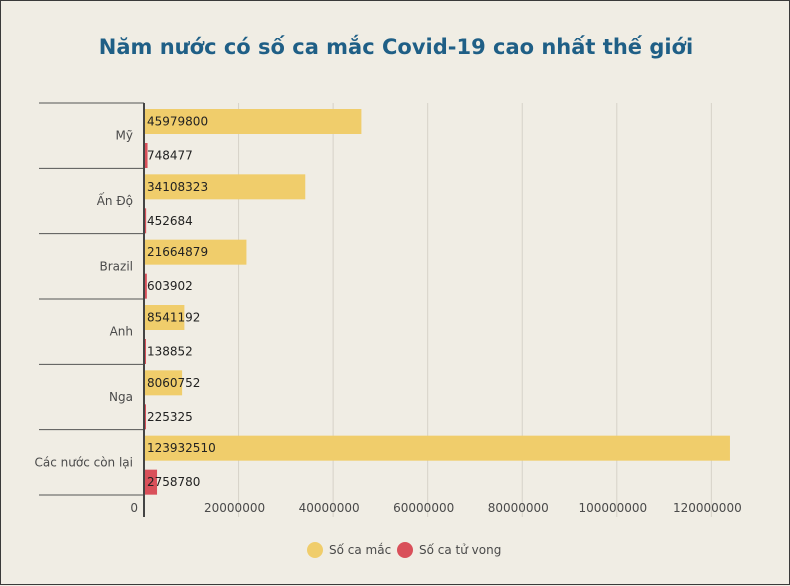 This screenshot has height=586, width=790. What do you see at coordinates (181, 448) in the screenshot?
I see `data-label: 123932510` at bounding box center [181, 448].